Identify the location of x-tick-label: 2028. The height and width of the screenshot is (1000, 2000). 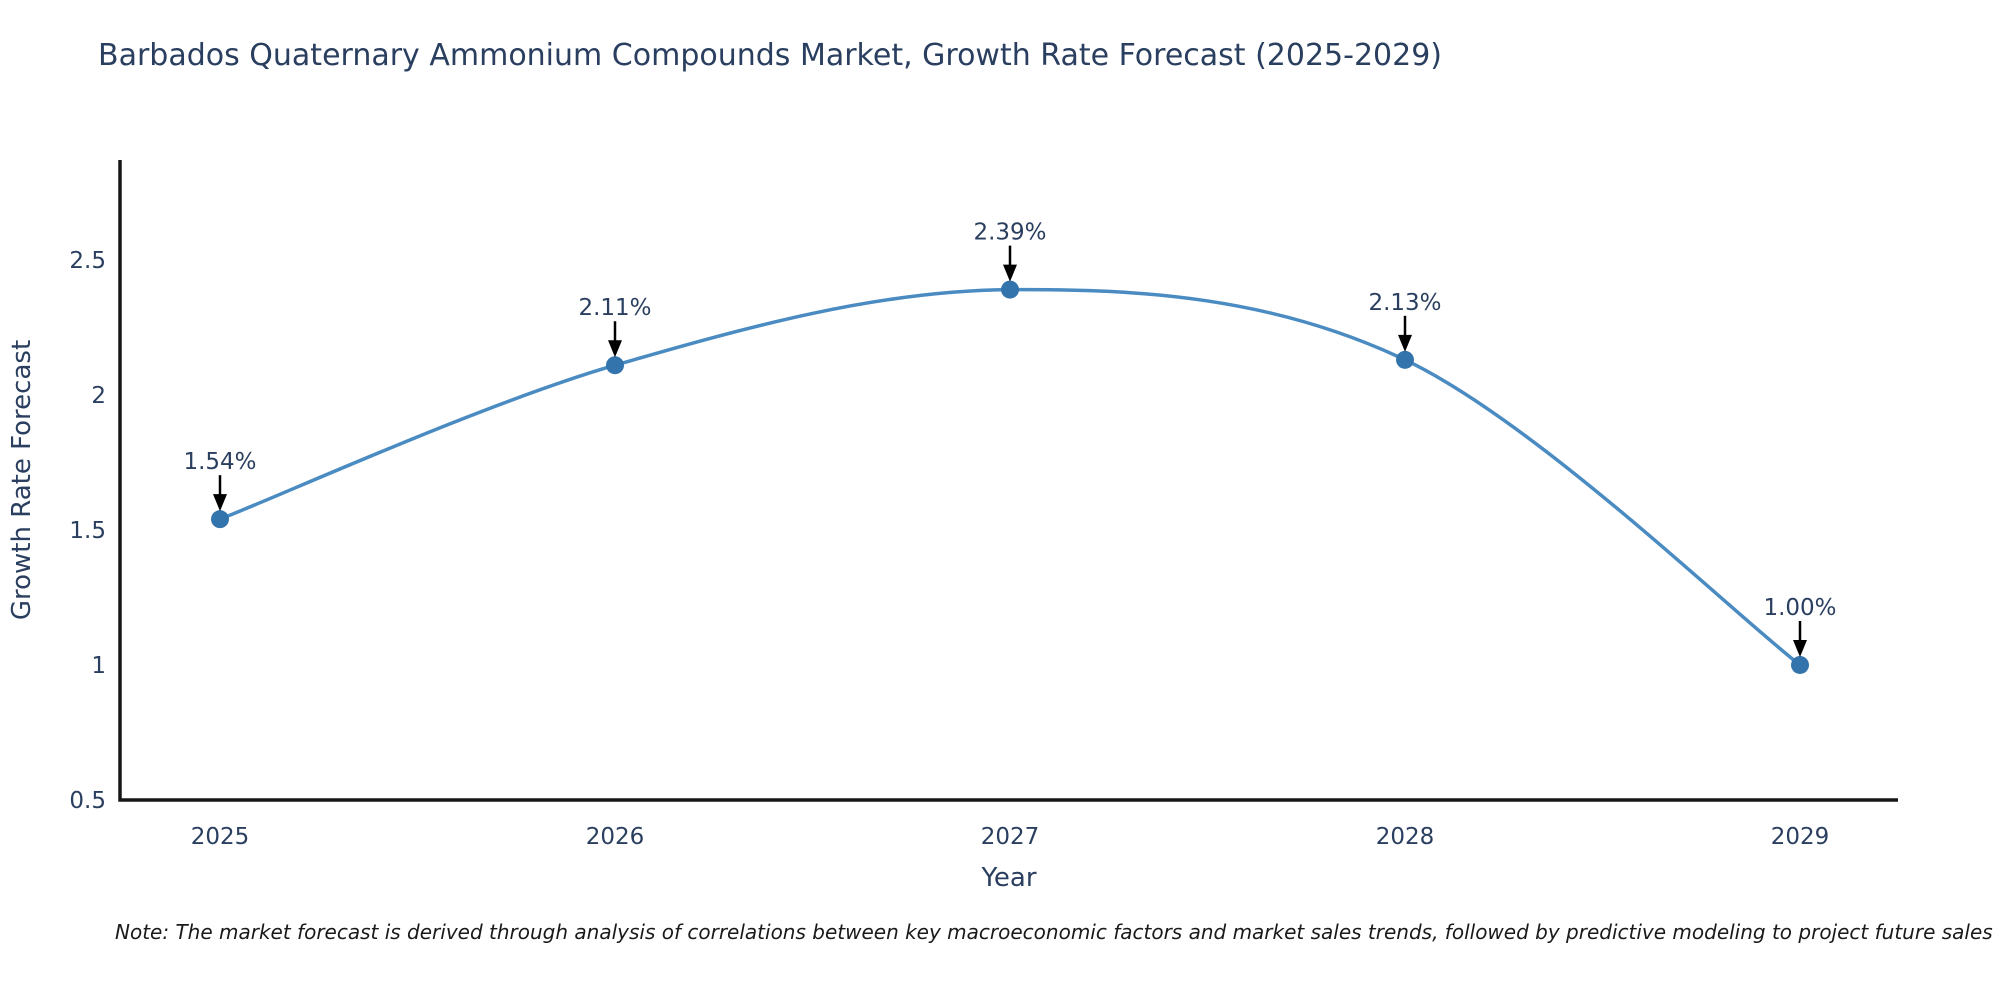
(1405, 837).